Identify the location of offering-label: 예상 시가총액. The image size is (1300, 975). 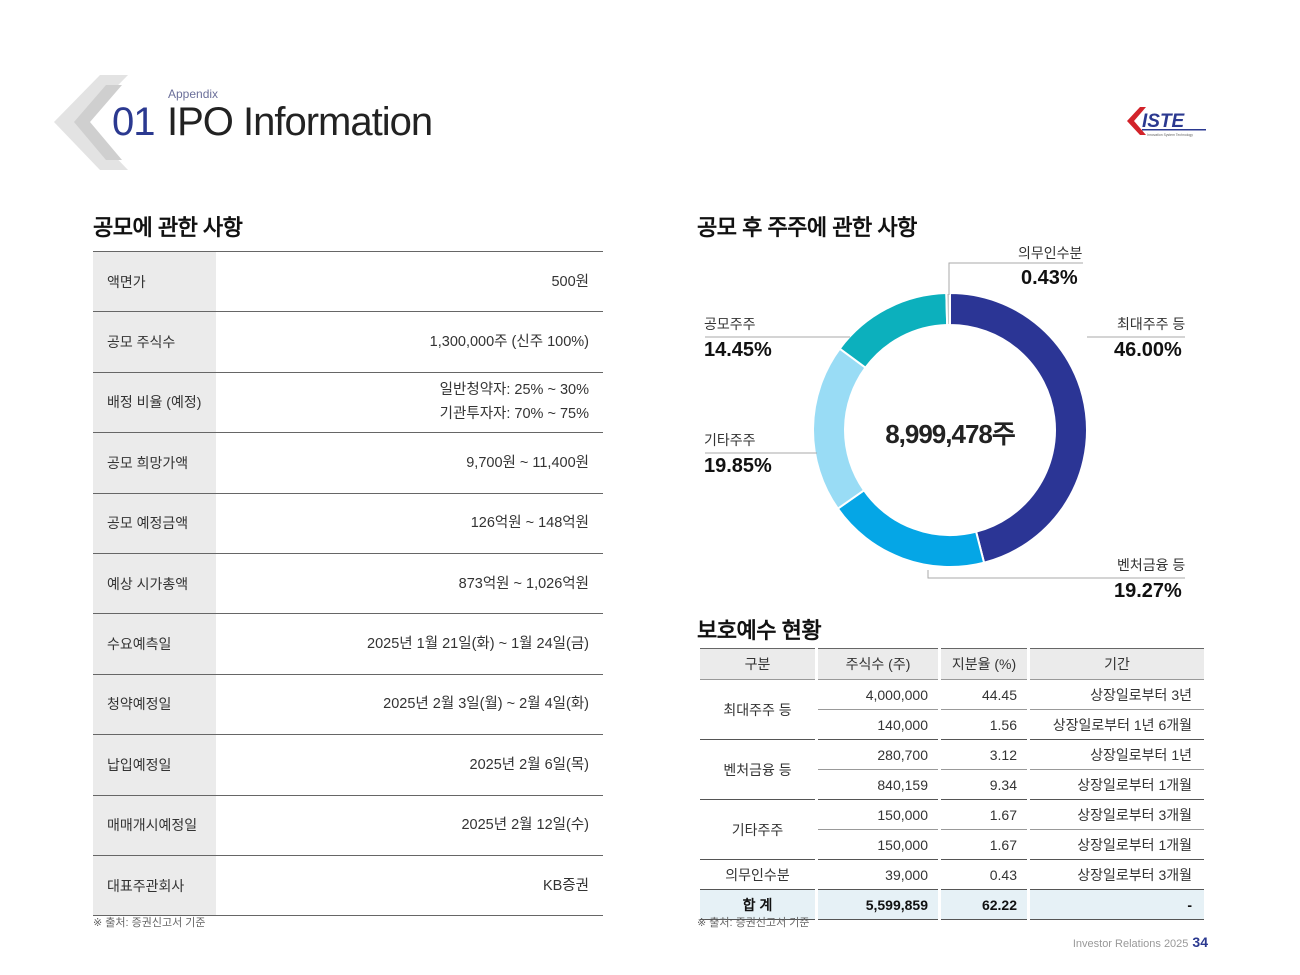
(154, 583).